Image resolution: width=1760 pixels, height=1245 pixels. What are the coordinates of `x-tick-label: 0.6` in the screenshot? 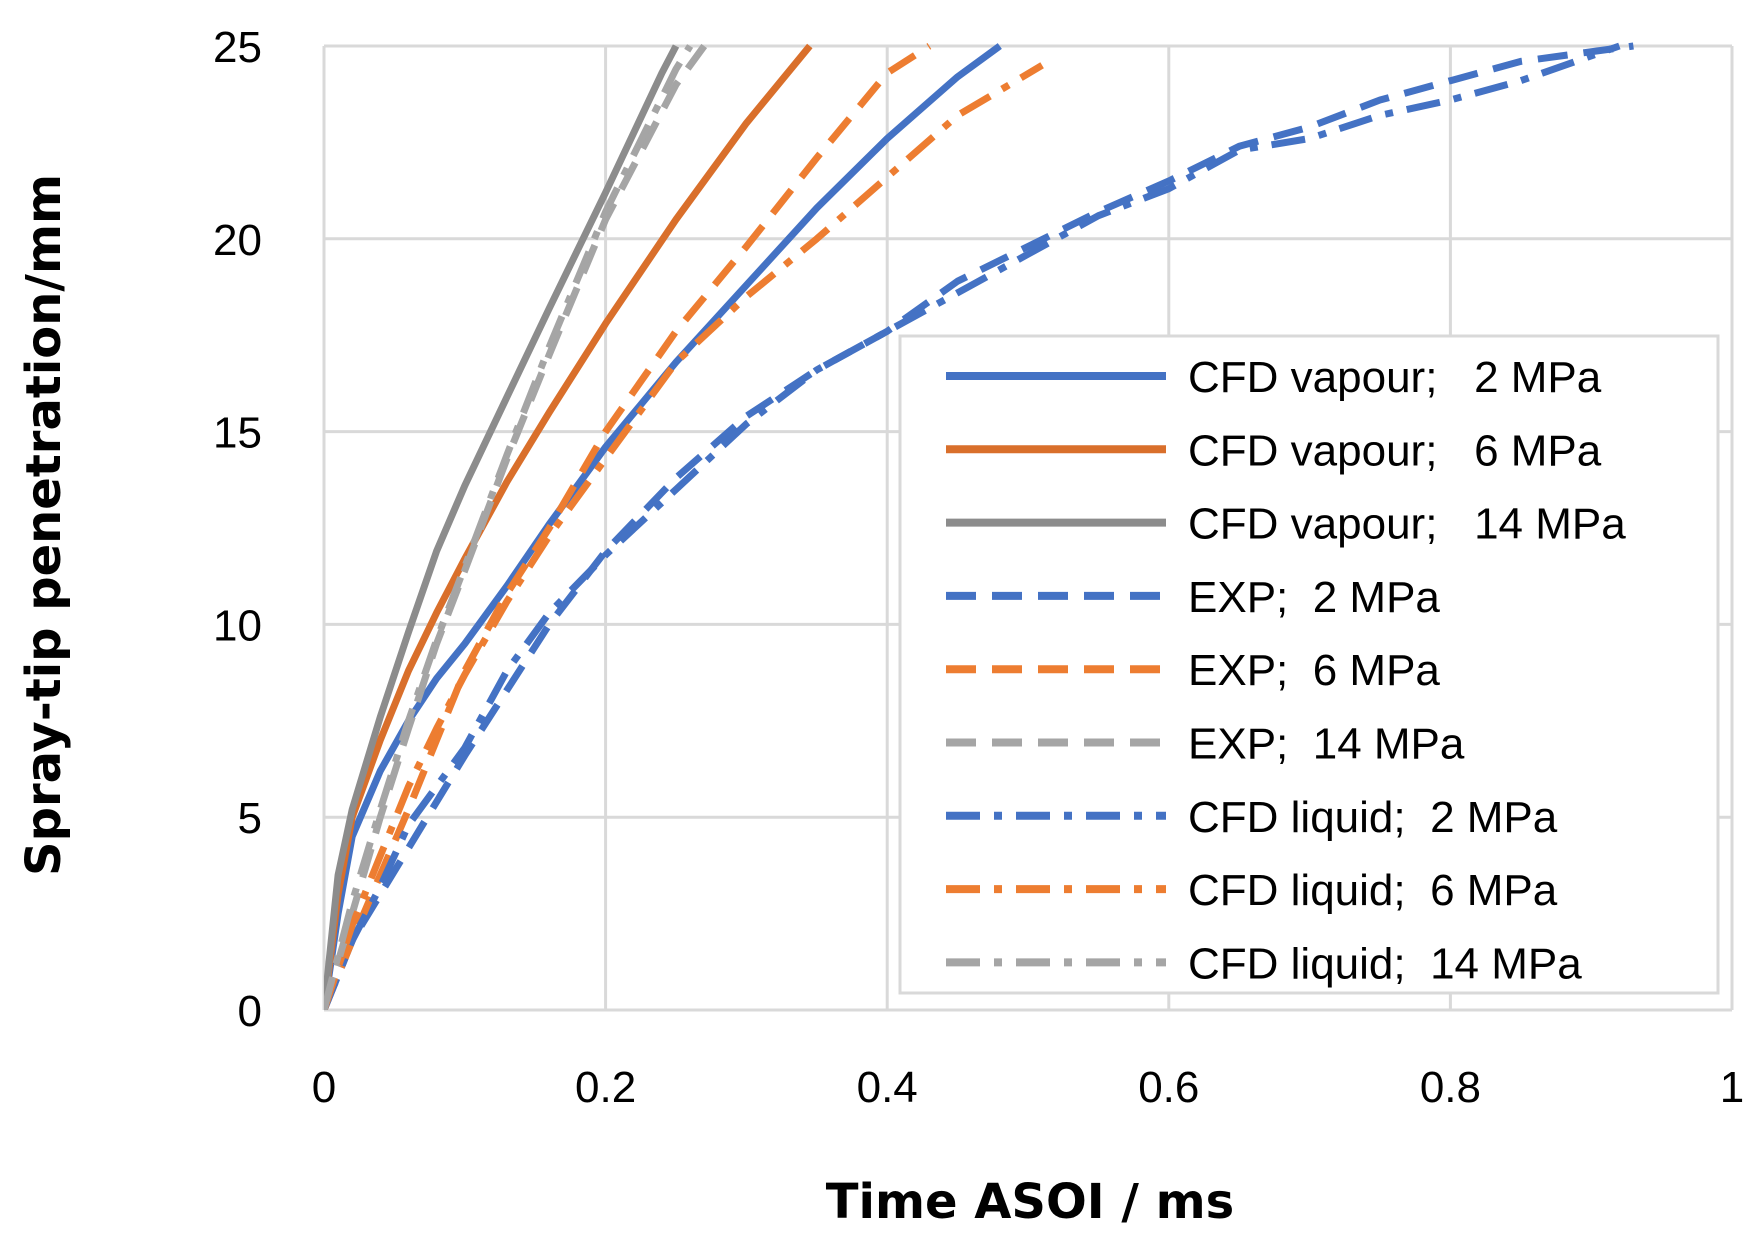 It's located at (1168, 1087).